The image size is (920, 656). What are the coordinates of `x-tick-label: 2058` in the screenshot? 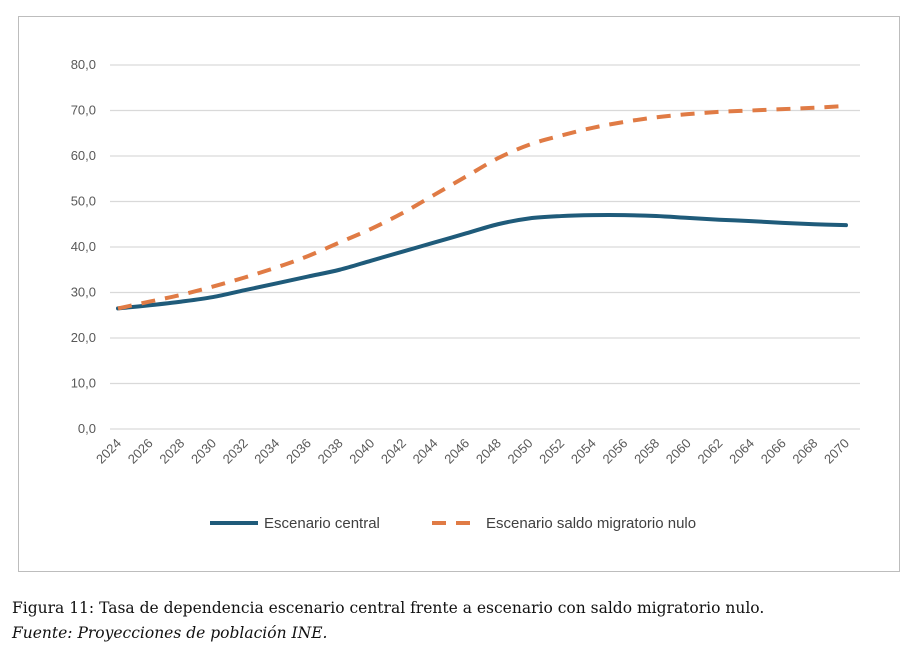 It's located at (646, 451).